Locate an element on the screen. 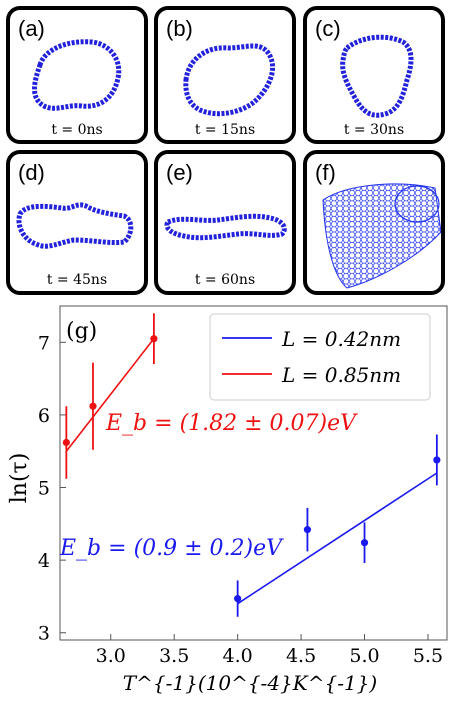 The image size is (453, 701). time-caption: t = 15ns is located at coordinates (225, 130).